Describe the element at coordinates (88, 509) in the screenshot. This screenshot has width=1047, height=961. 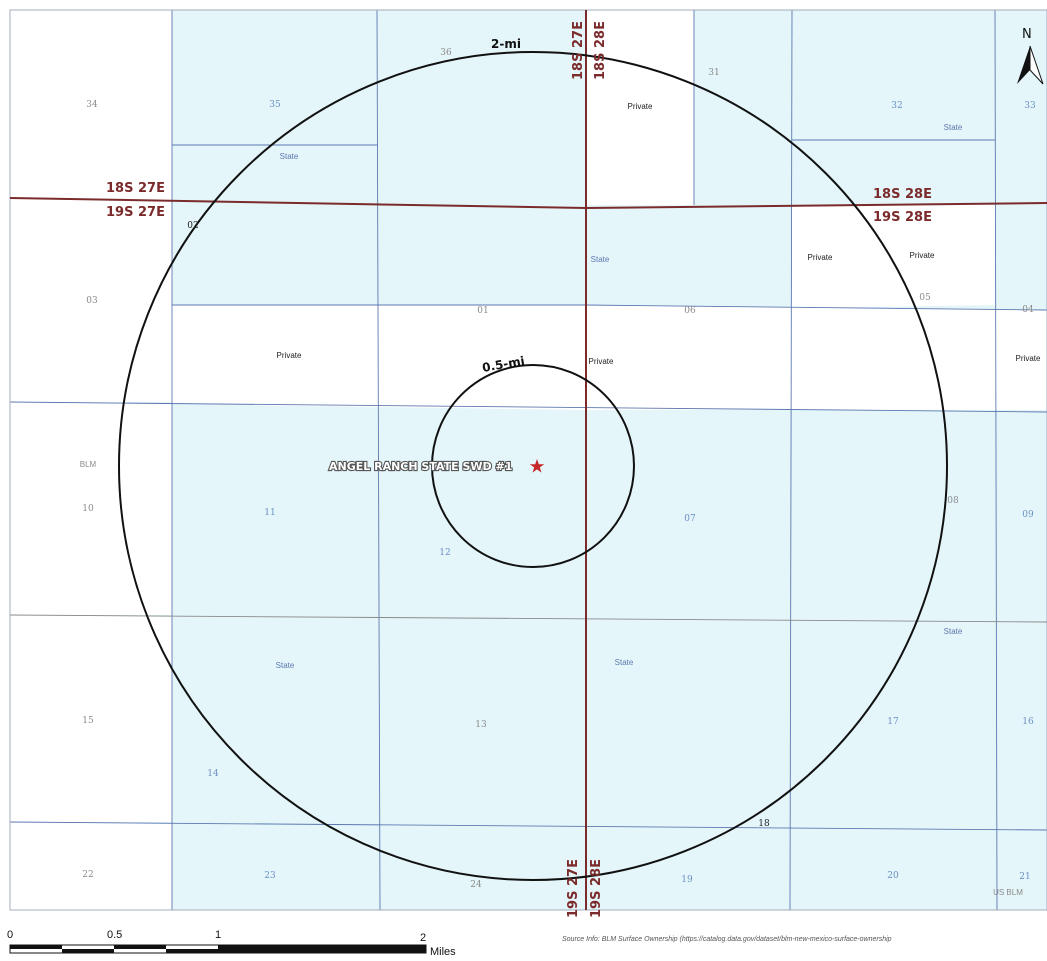
I see `section-number: 10` at that location.